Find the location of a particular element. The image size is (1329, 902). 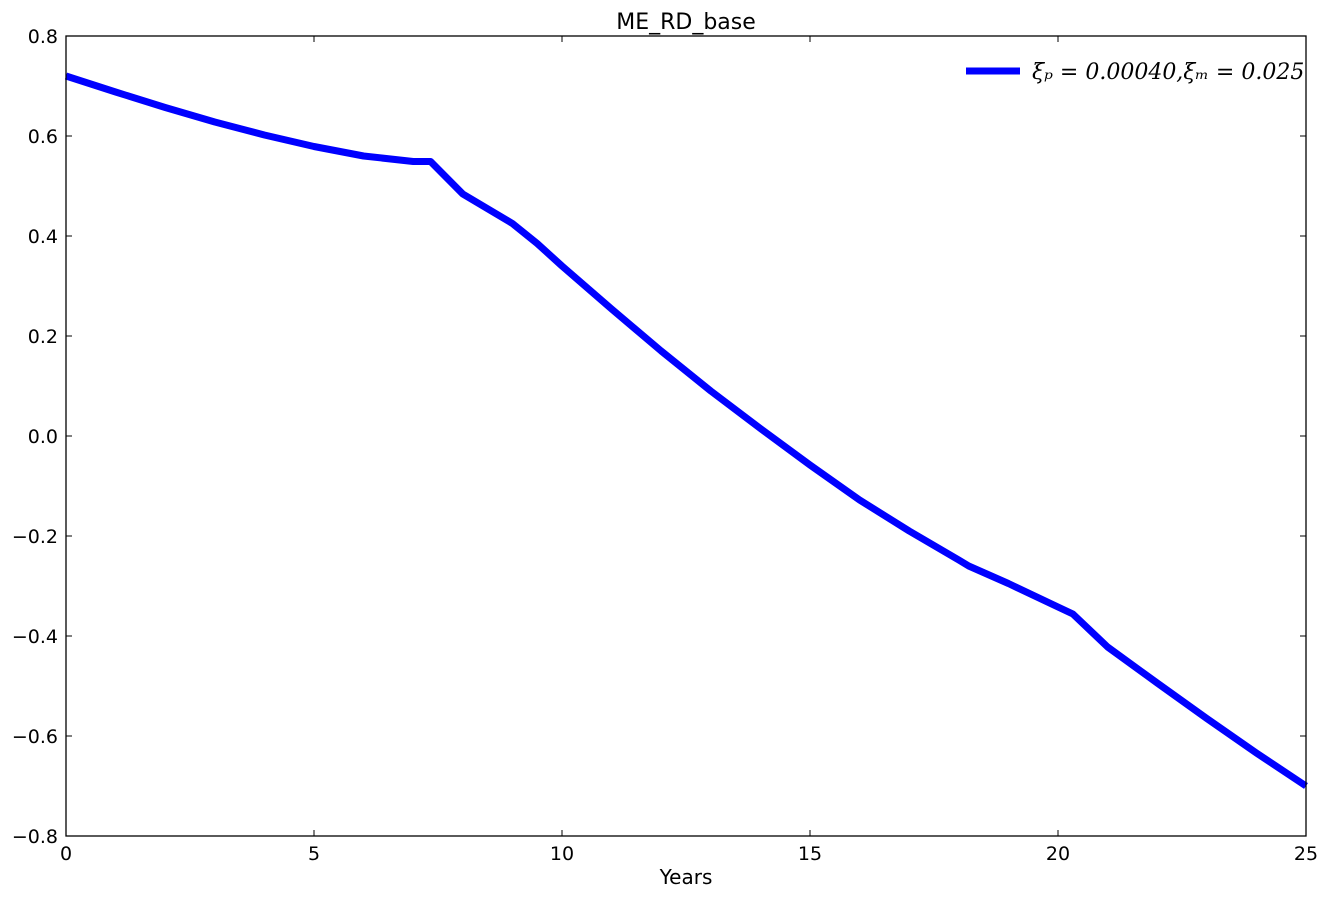

x-tick-label: 15 is located at coordinates (810, 854).